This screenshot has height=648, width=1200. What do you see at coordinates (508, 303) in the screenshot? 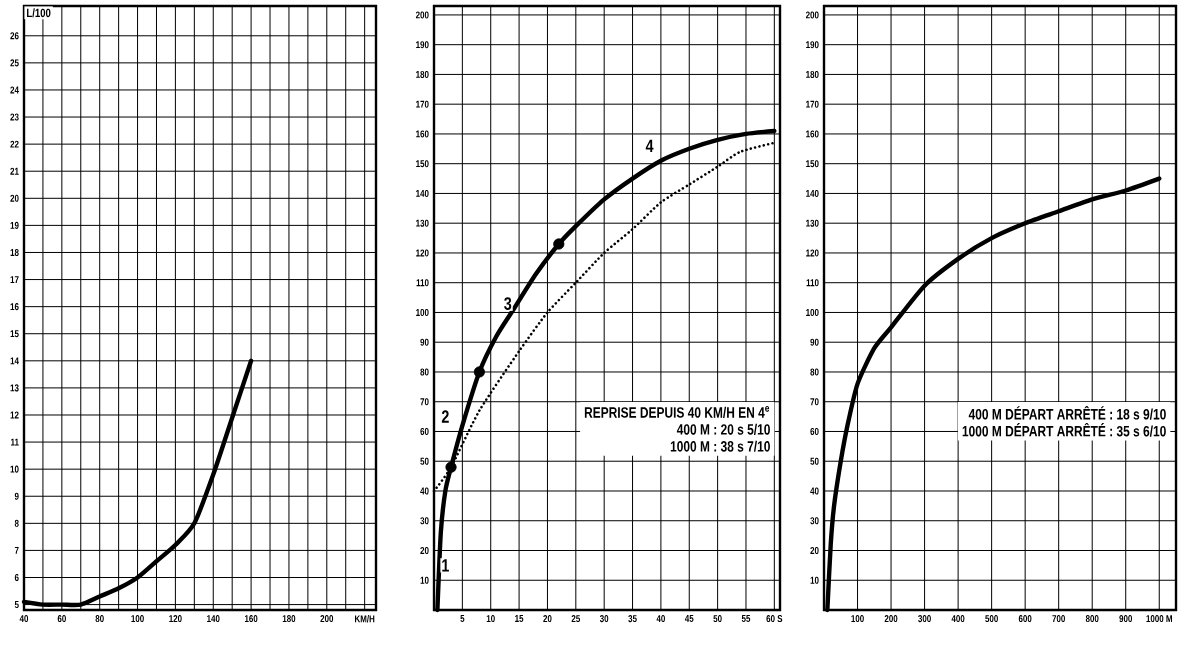
I see `annotation: 3` at bounding box center [508, 303].